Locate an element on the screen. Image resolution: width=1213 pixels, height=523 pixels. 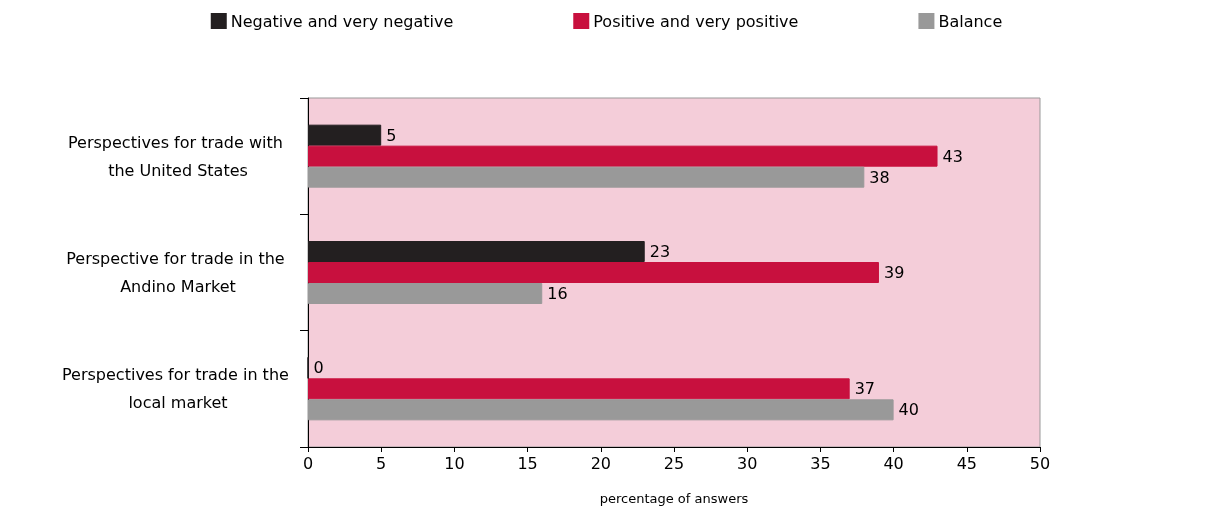
data-label: 40 is located at coordinates (908, 410).